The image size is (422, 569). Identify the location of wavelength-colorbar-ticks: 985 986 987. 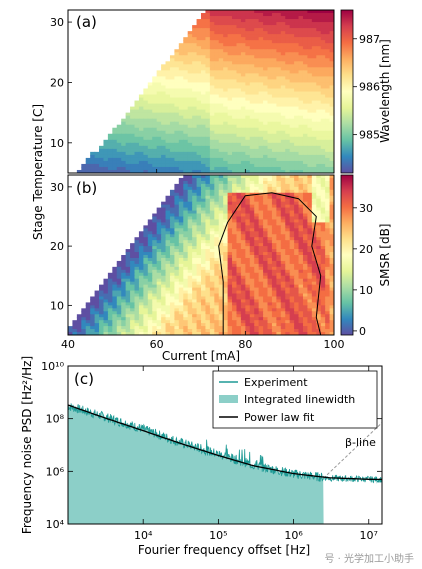
(366, 87).